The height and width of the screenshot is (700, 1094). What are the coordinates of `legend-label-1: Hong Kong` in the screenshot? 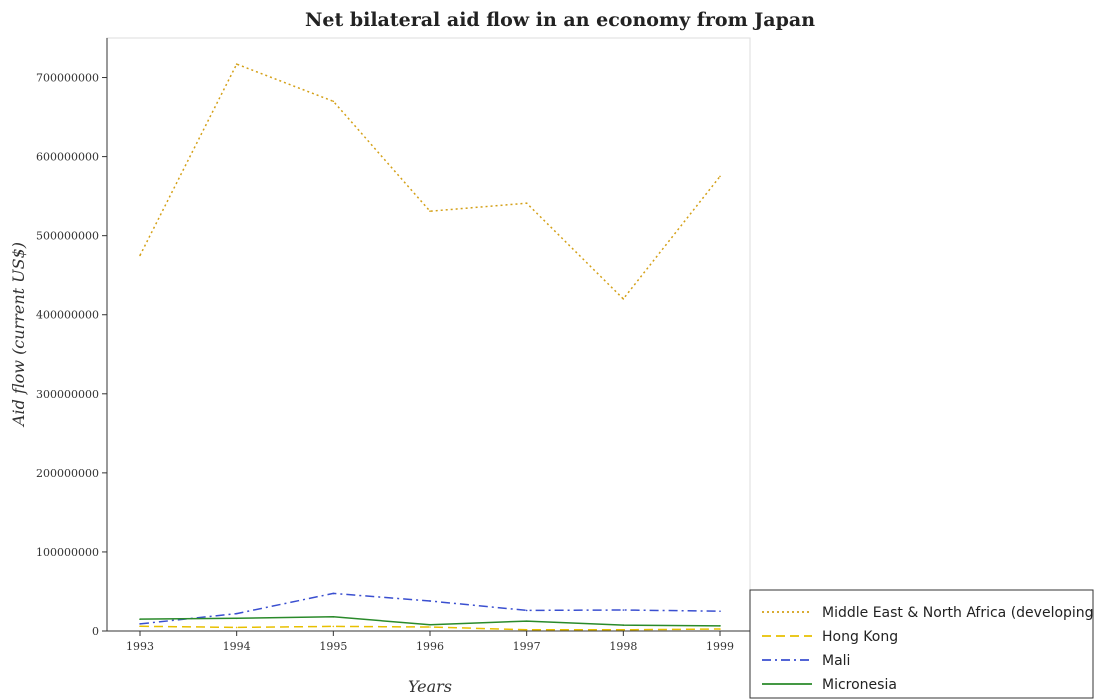 It's located at (860, 637).